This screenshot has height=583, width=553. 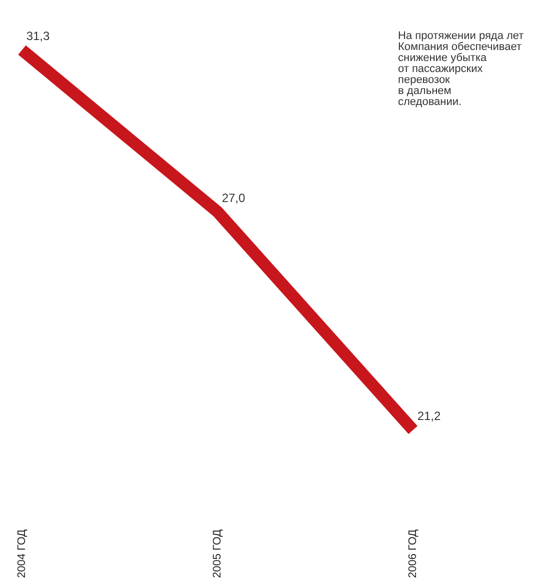 I want to click on data-label: 31,3, so click(x=38, y=36).